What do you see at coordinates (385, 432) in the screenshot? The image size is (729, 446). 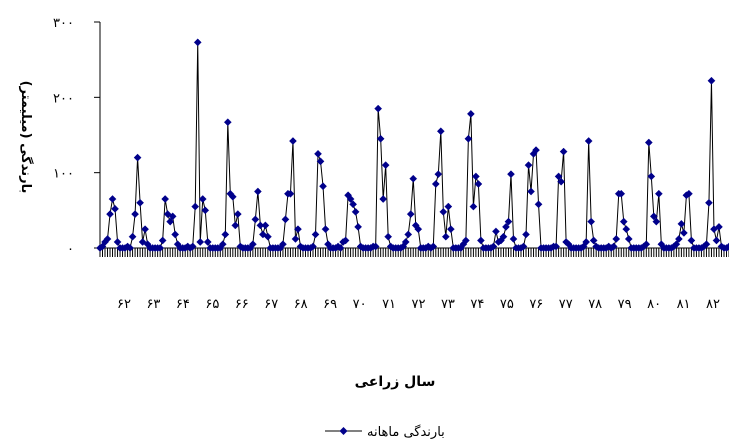 I see `legend: بارندگی ماهانه` at bounding box center [385, 432].